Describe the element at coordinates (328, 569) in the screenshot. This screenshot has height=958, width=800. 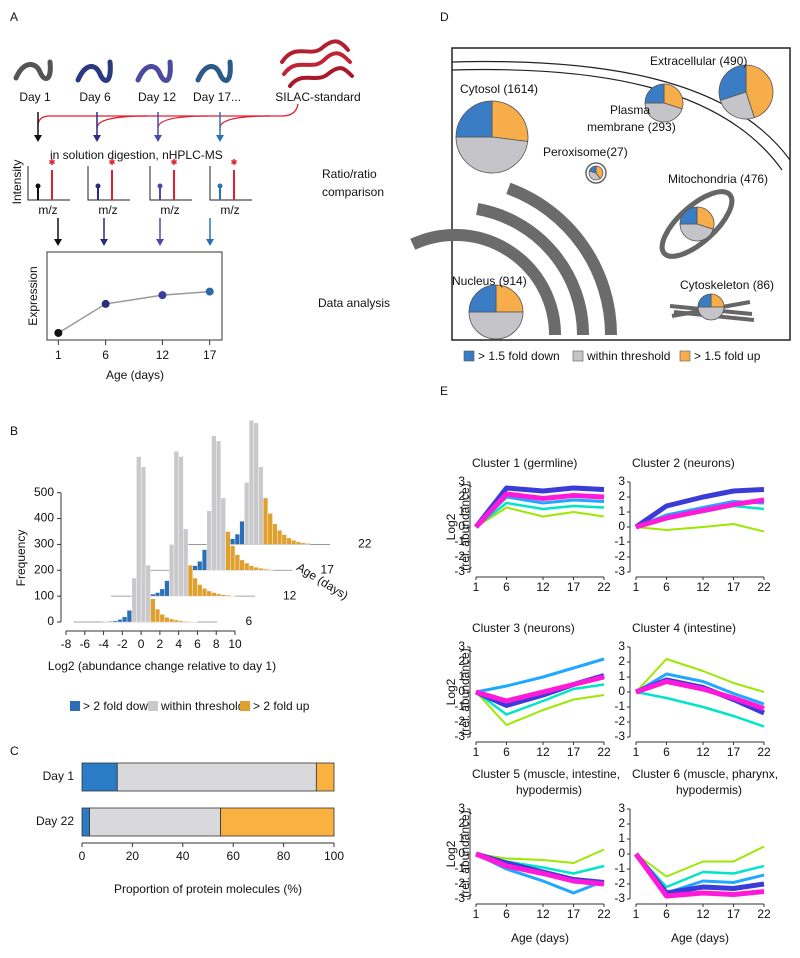
I see `series-label: 17` at that location.